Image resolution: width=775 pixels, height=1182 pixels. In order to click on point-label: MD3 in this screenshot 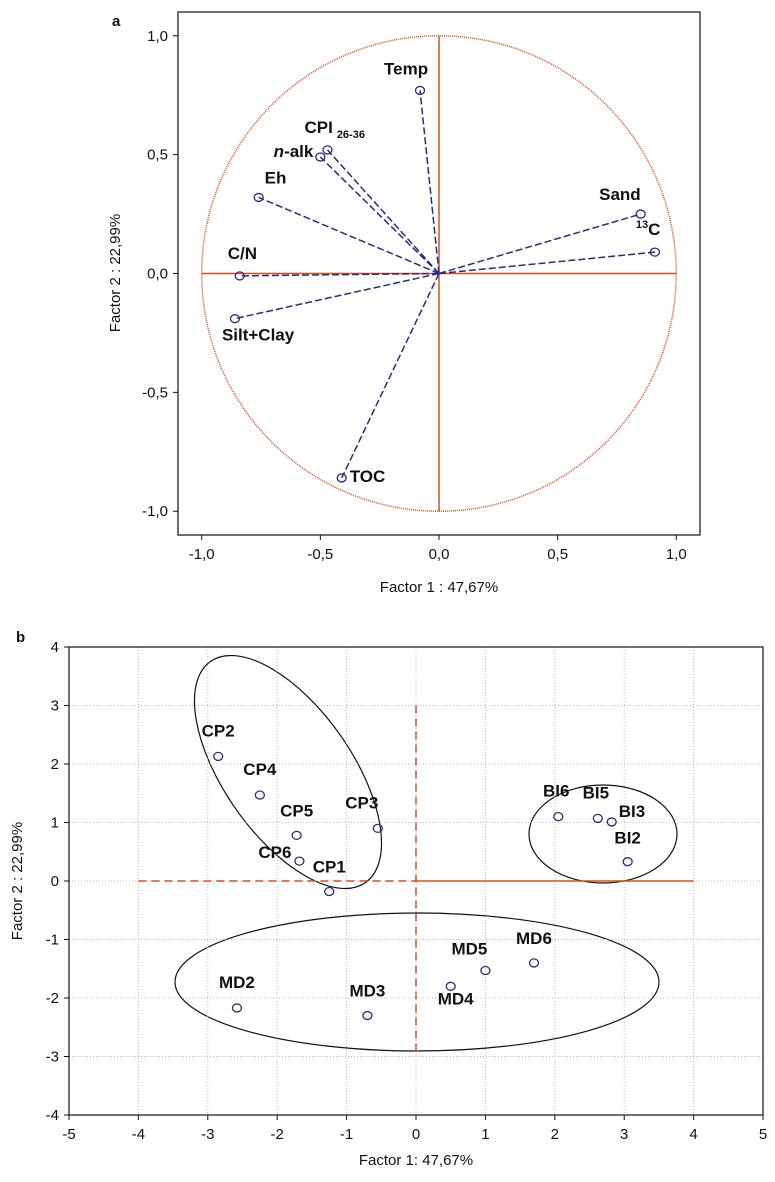, I will do `click(367, 991)`.